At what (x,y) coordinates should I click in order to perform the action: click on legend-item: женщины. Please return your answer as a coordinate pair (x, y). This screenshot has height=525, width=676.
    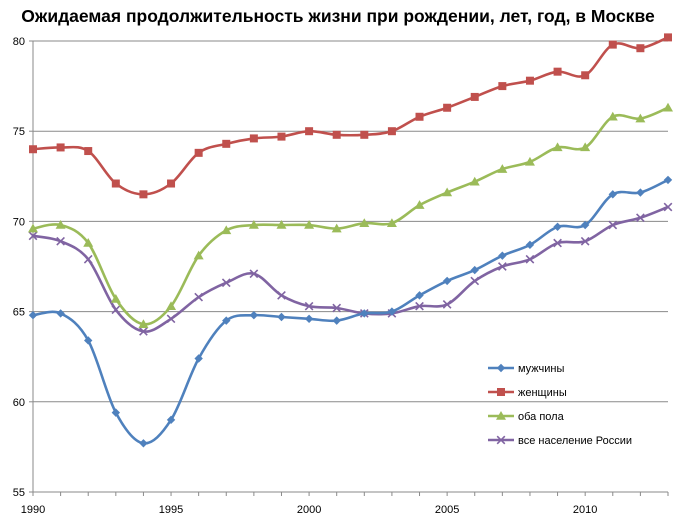
    Looking at the image, I should click on (527, 393).